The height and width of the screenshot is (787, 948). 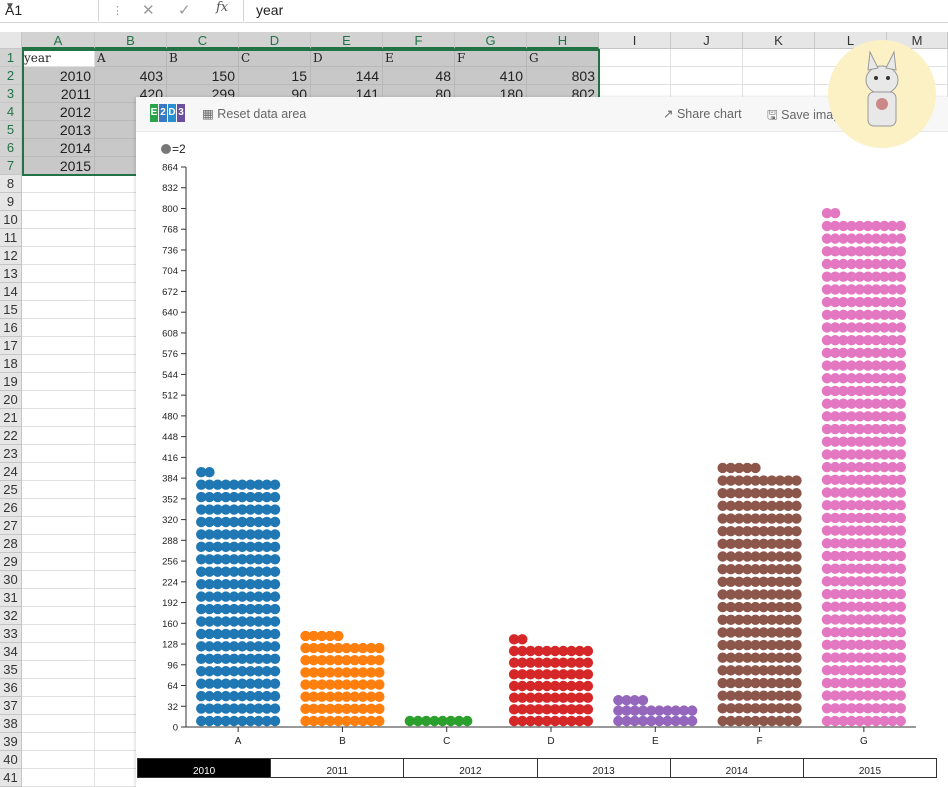 I want to click on row-header-13: 13, so click(x=11, y=274).